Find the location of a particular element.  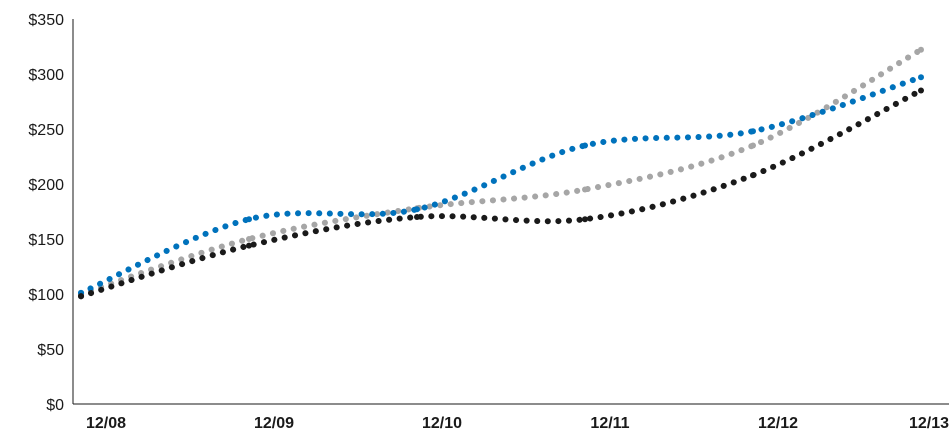

y-tick-label: $50 is located at coordinates (50, 350).